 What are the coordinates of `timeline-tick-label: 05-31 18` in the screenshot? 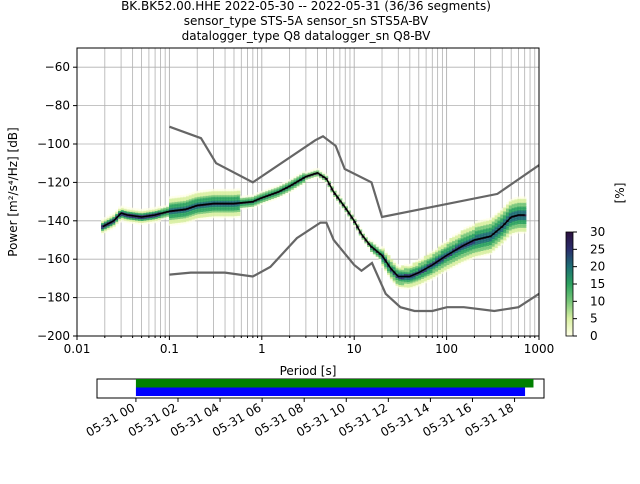 It's located at (489, 419).